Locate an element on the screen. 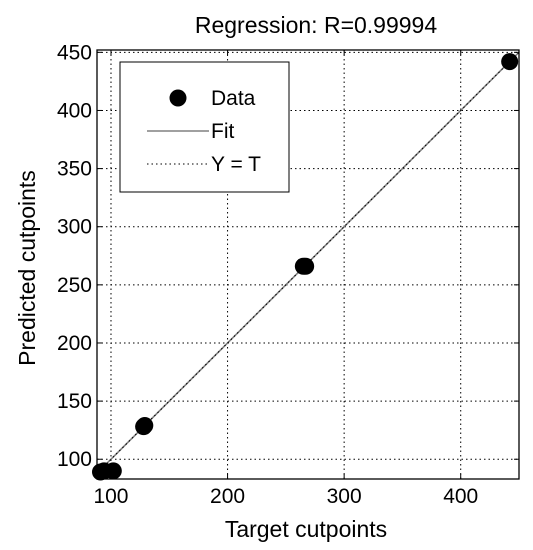 This screenshot has height=550, width=533. x-tick-label: 100 is located at coordinates (110, 496).